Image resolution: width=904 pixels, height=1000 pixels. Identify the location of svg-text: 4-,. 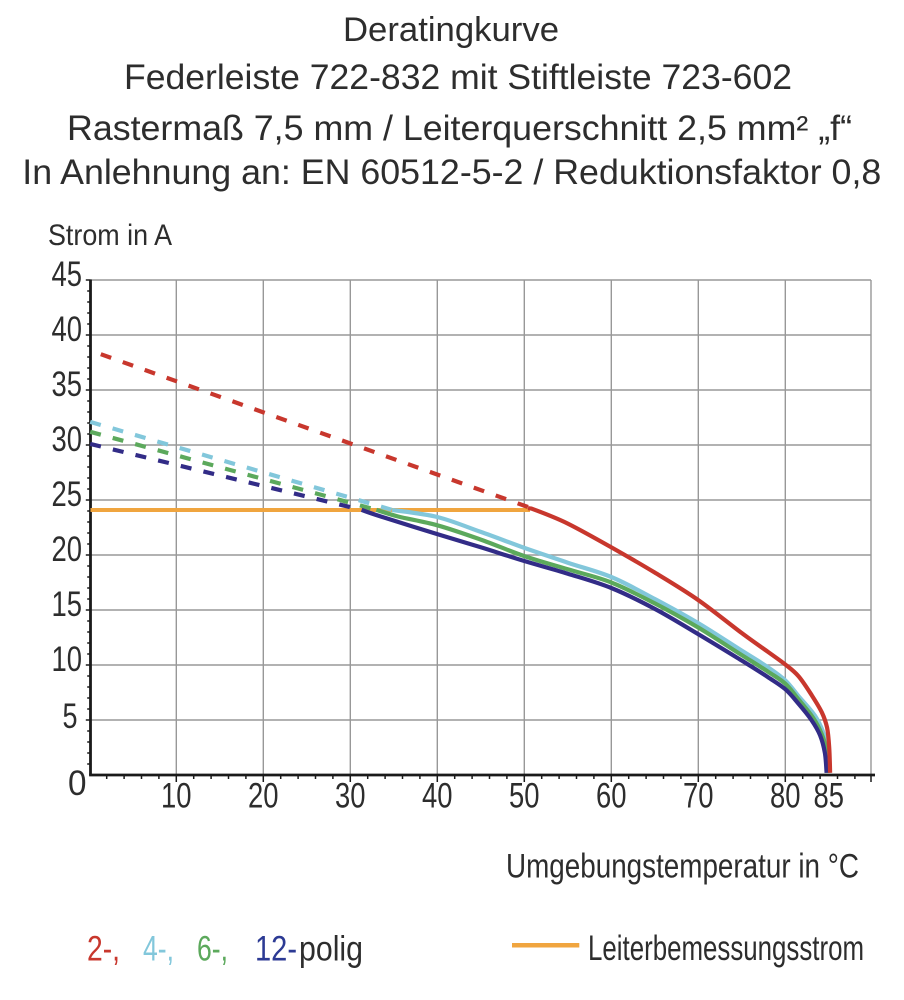
(158, 948).